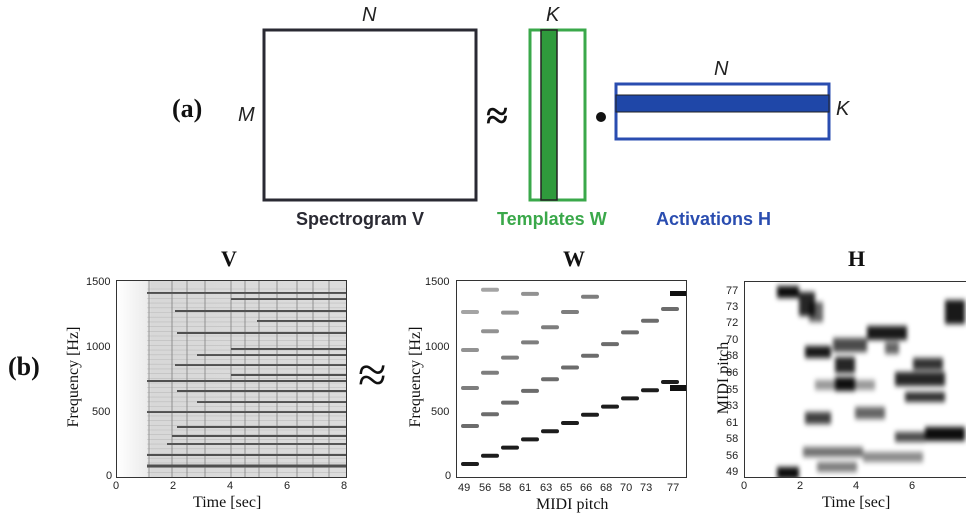 The height and width of the screenshot is (518, 966). What do you see at coordinates (230, 486) in the screenshot?
I see `plot-v-xtick: 4` at bounding box center [230, 486].